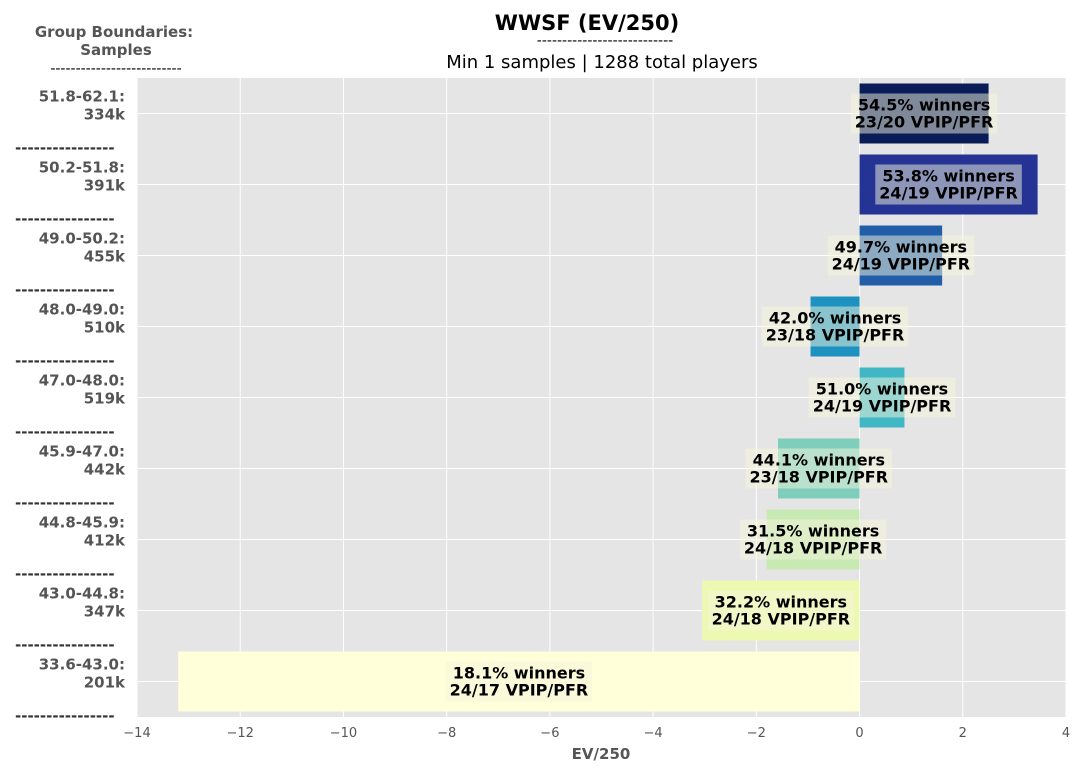 The image size is (1079, 773). I want to click on y-header-line-2: Samples, so click(116, 50).